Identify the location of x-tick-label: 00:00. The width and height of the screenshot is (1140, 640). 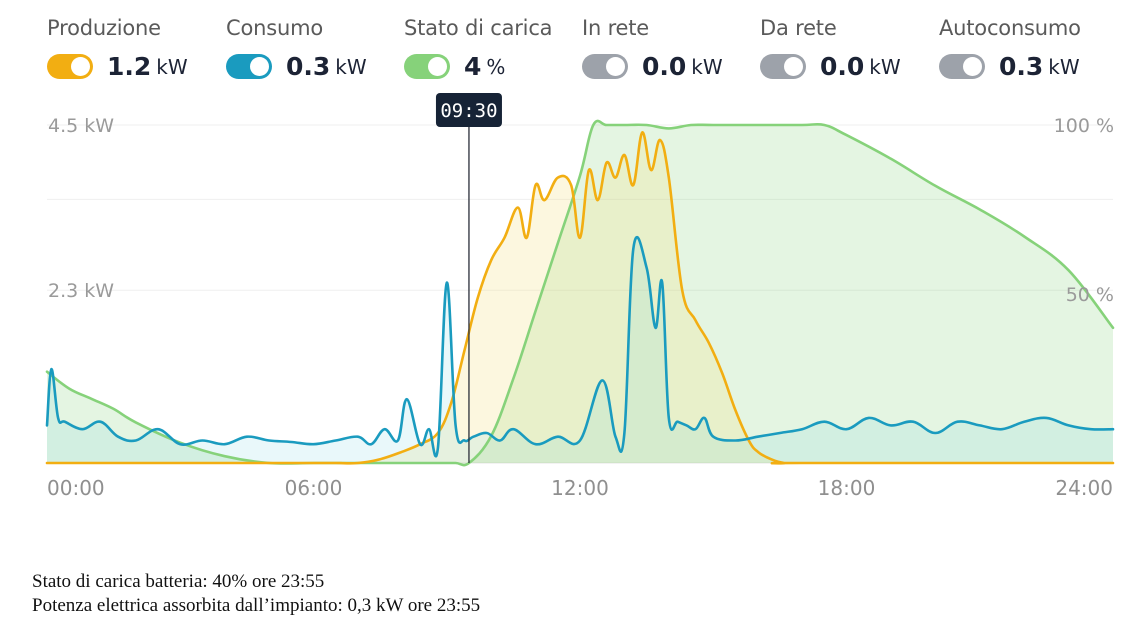
(76, 488).